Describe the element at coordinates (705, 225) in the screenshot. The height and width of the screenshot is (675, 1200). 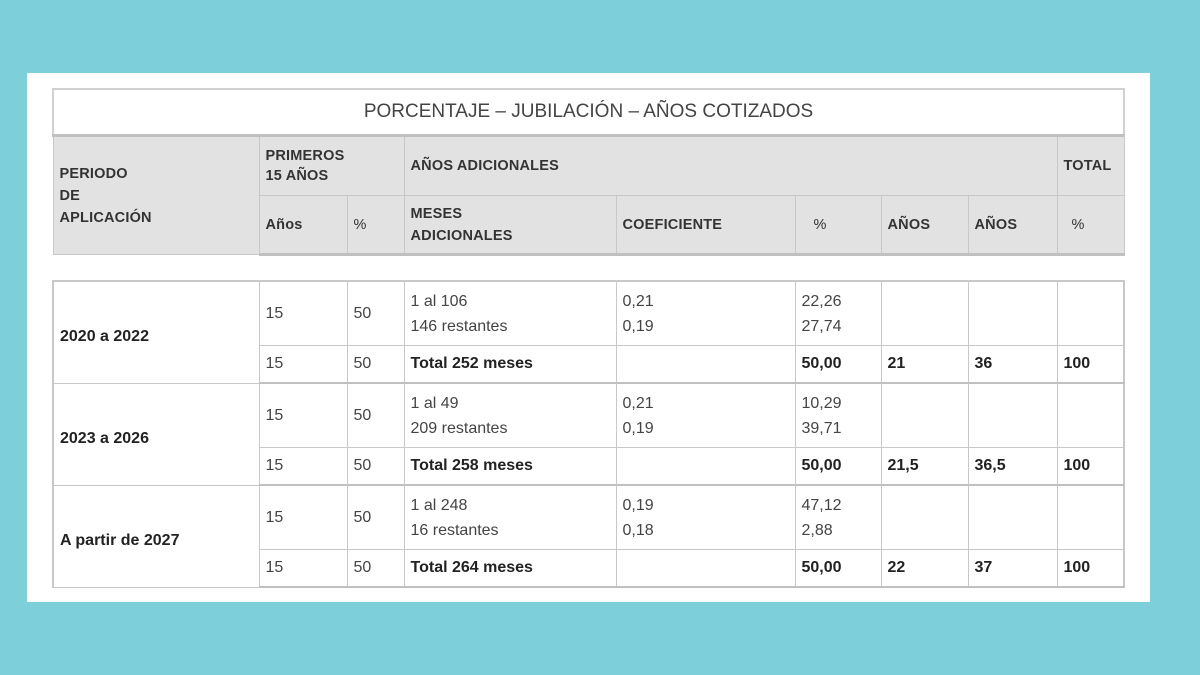
I see `header-coeficiente: COEFICIENTE` at that location.